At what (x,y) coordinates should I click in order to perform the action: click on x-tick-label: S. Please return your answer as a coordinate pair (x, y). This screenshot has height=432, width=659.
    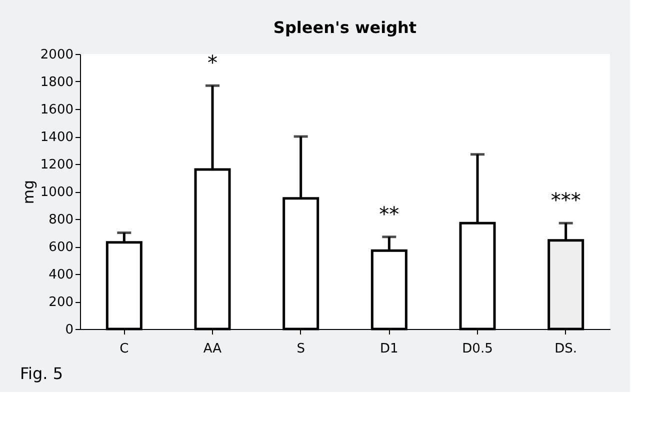
    Looking at the image, I should click on (300, 349).